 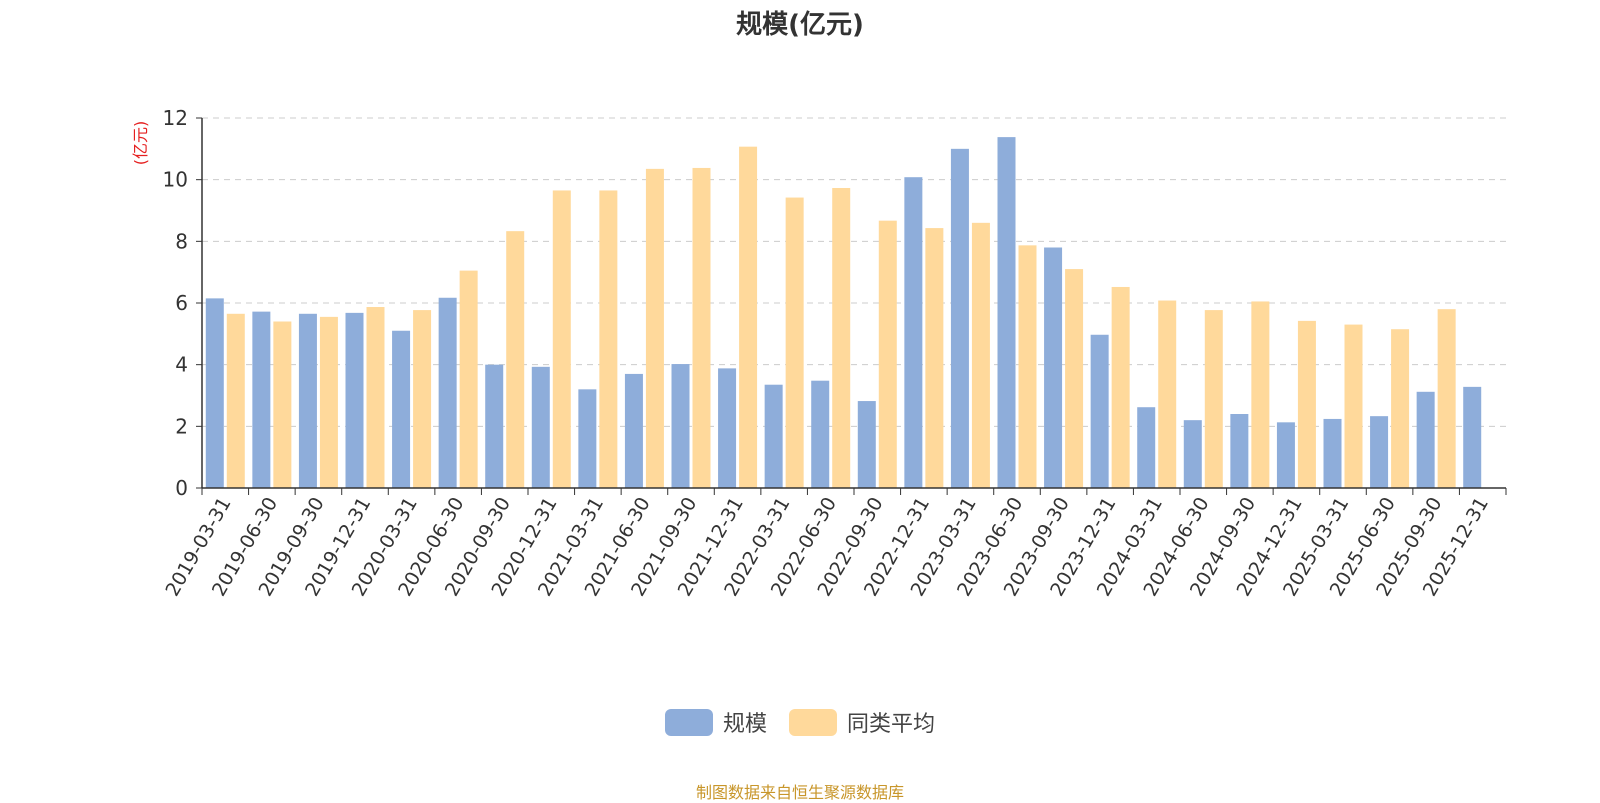 What do you see at coordinates (800, 25) in the screenshot?
I see `chart-title: 规模(亿元)` at bounding box center [800, 25].